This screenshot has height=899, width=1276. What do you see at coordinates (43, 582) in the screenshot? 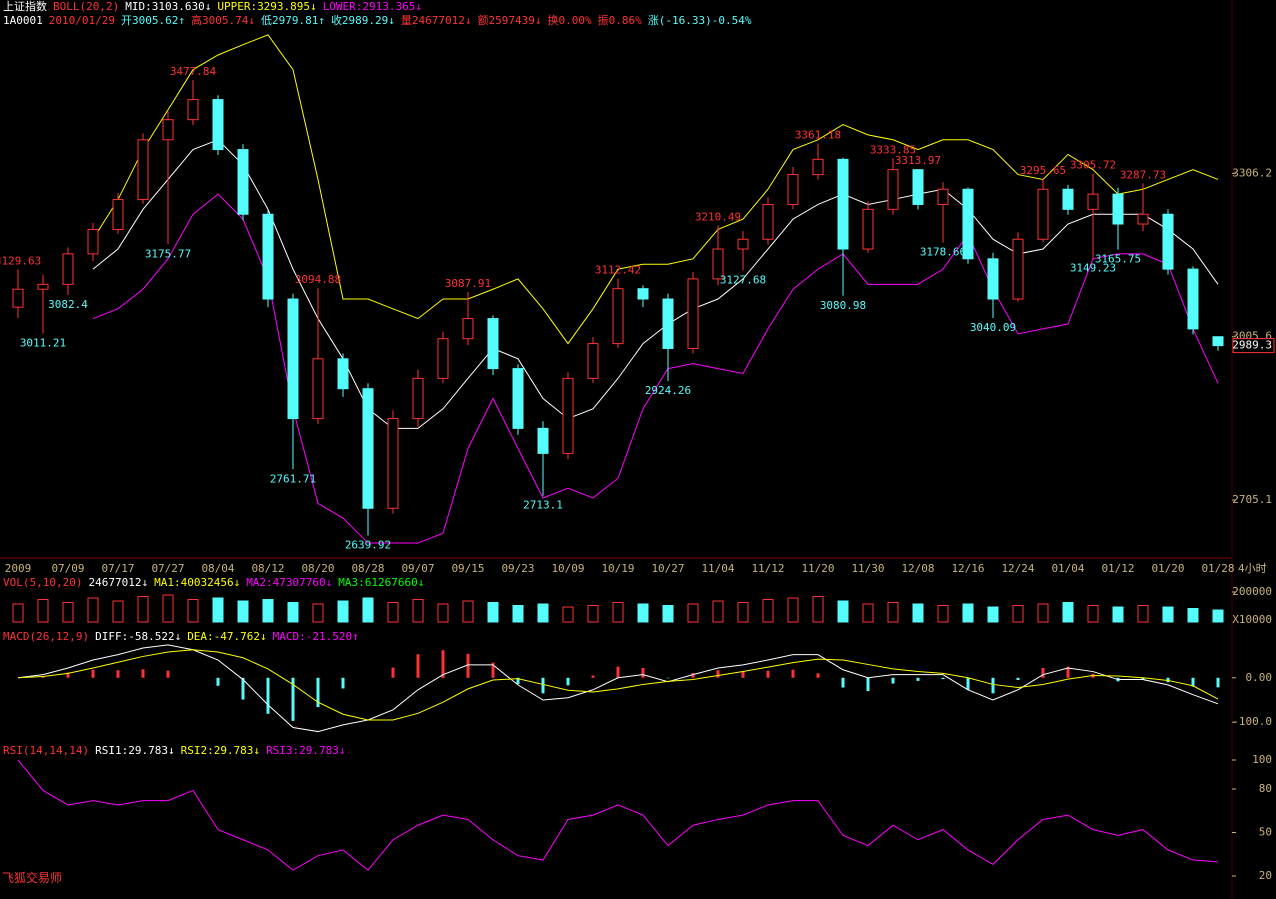
I see `header-item: VOL(5,10,20)` at bounding box center [43, 582].